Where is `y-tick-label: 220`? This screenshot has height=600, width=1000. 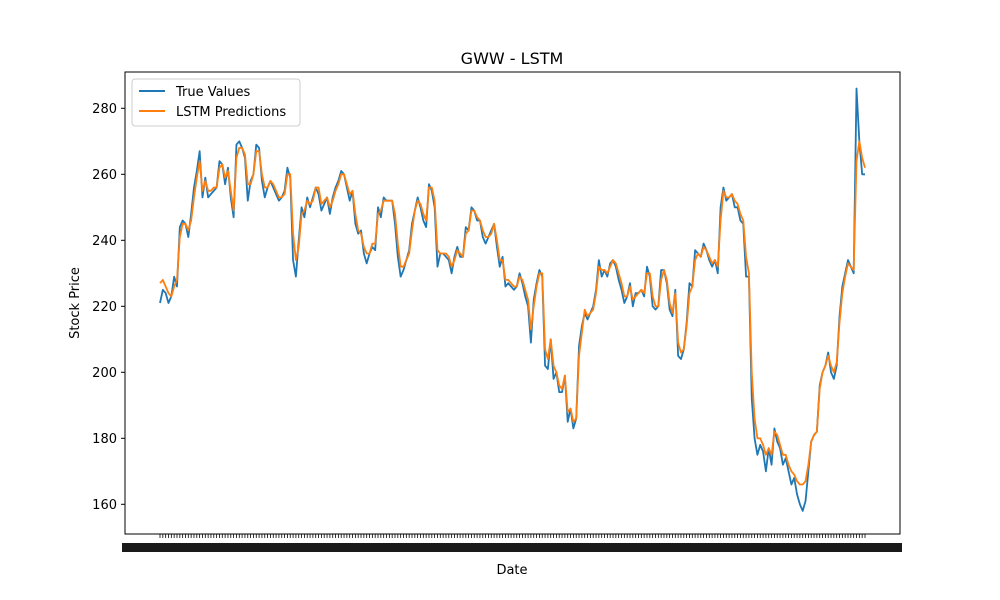 y-tick-label: 220 is located at coordinates (104, 307).